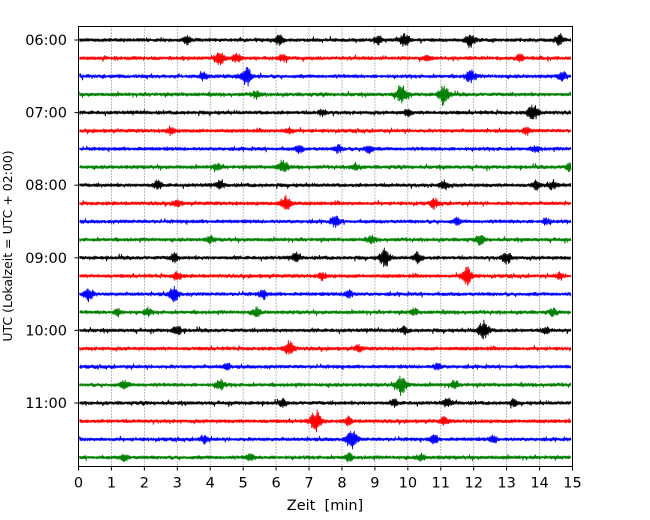 Image resolution: width=650 pixels, height=520 pixels. What do you see at coordinates (111, 484) in the screenshot?
I see `x-tick-label: 1` at bounding box center [111, 484].